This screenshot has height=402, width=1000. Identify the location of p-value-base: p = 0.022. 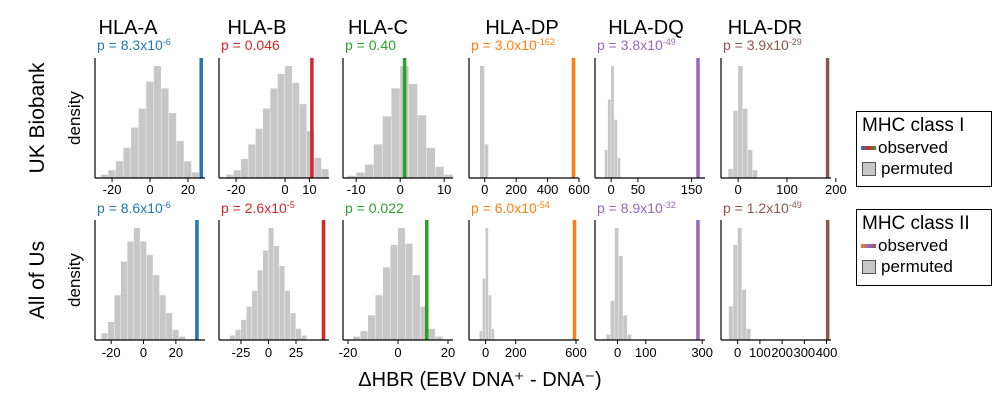
(374, 208).